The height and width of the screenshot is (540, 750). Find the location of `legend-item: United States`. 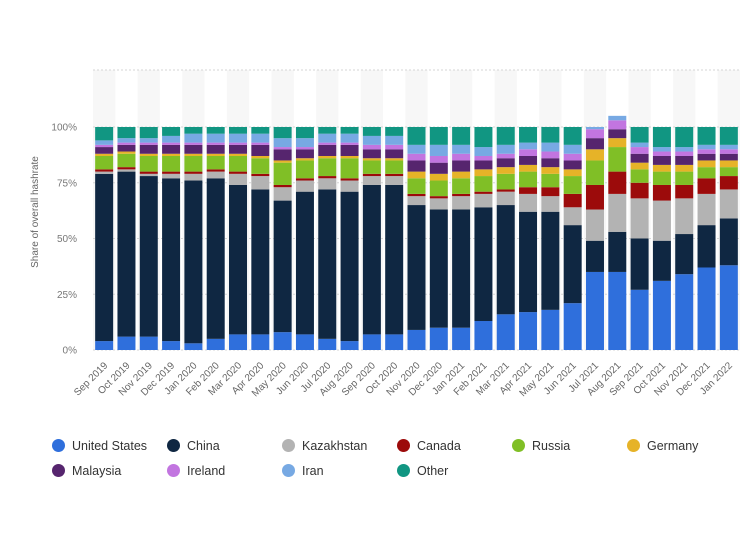

legend-item: United States is located at coordinates (109, 445).